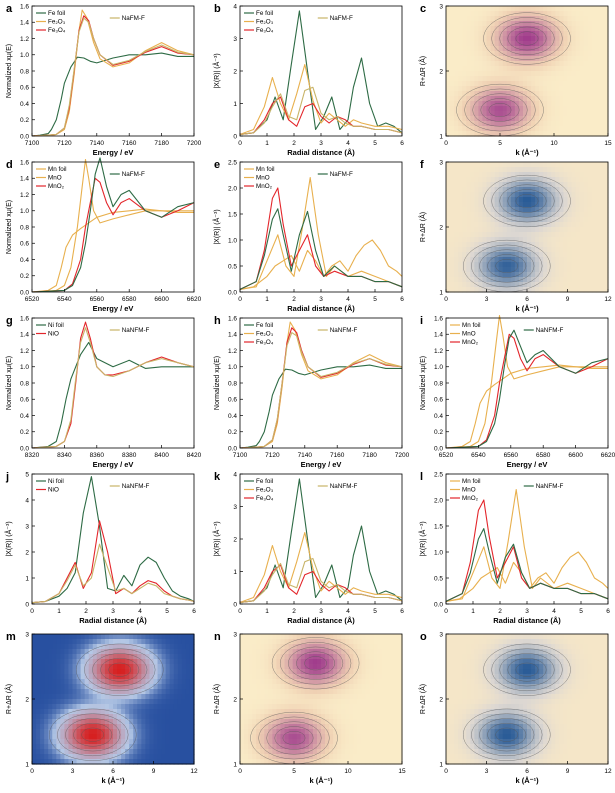 The image size is (615, 793). Describe the element at coordinates (235, 699) in the screenshot. I see `y-tick-label: 2` at that location.